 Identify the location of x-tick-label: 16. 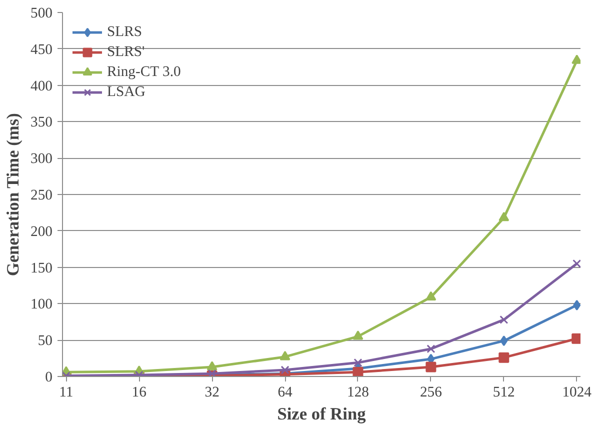
(139, 392).